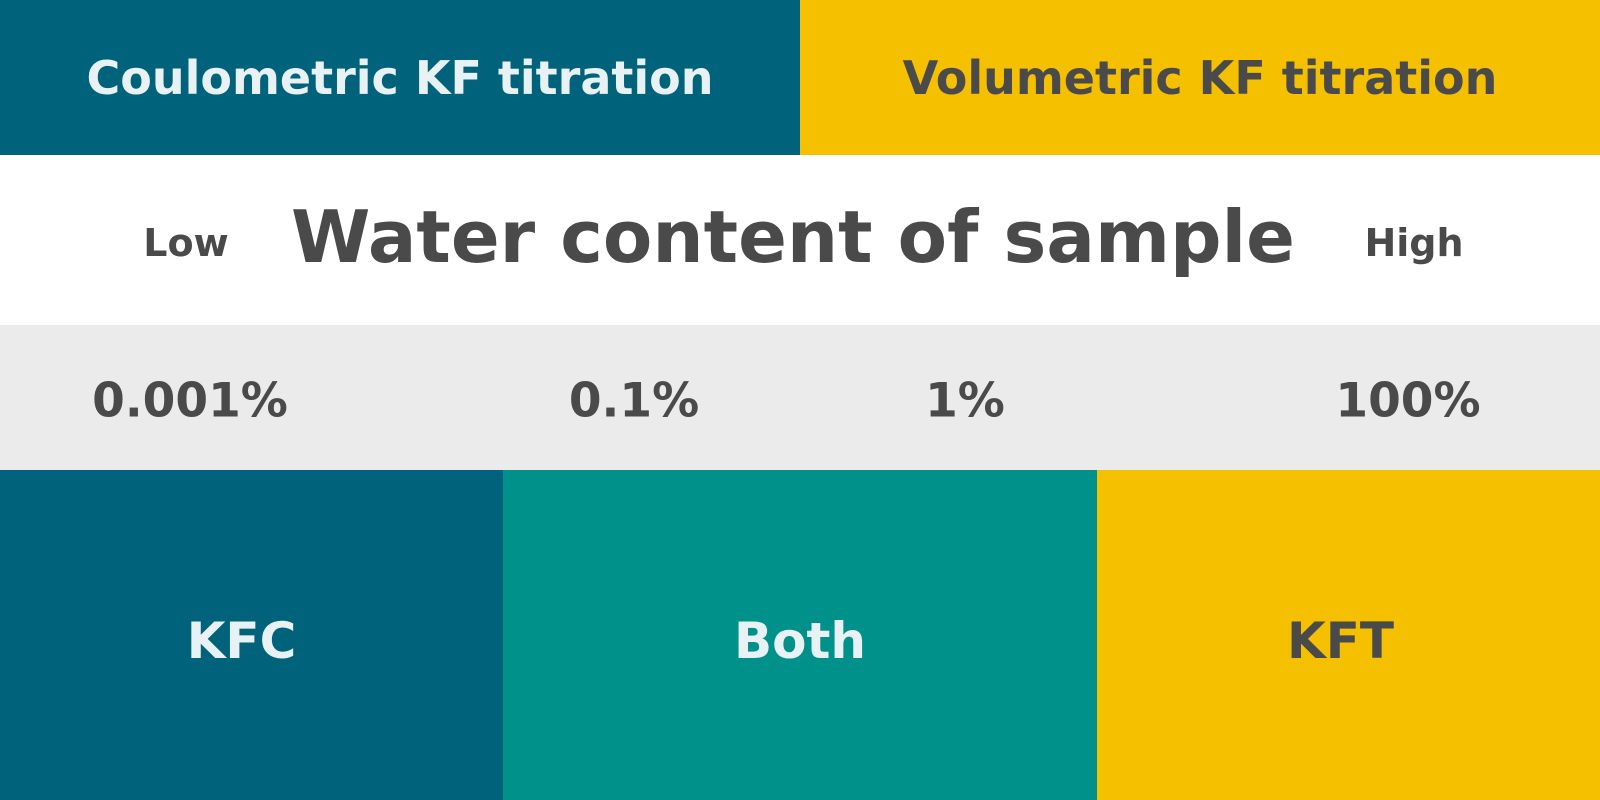 The width and height of the screenshot is (1600, 800). What do you see at coordinates (800, 641) in the screenshot?
I see `both-label: Both` at bounding box center [800, 641].